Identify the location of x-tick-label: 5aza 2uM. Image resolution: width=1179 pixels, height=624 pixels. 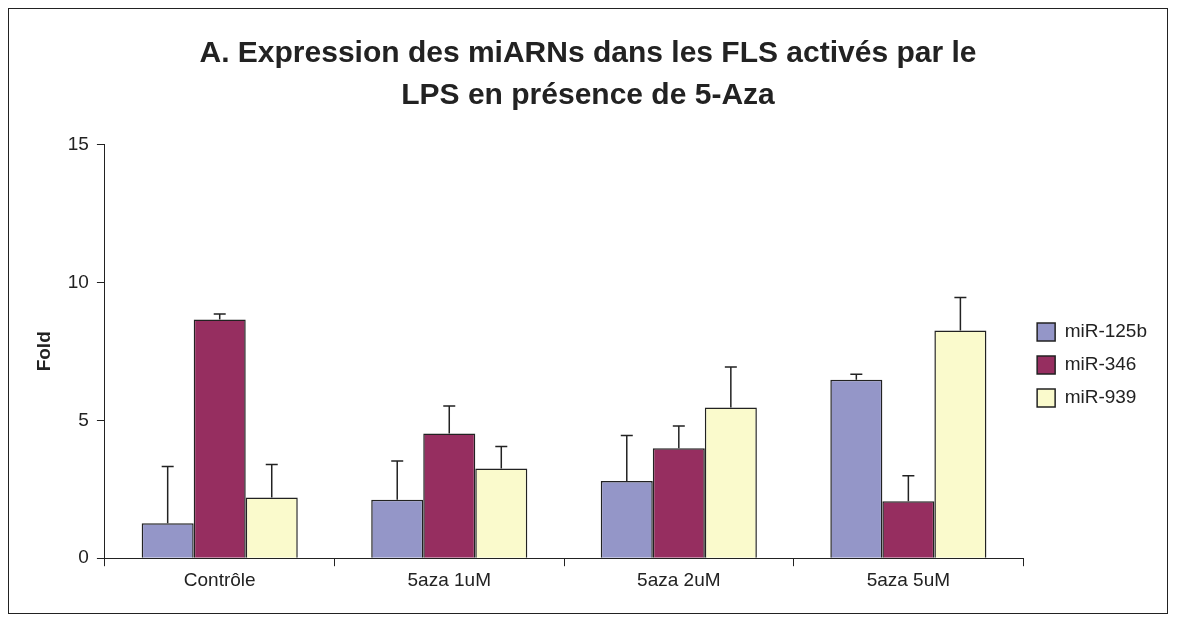
(679, 579).